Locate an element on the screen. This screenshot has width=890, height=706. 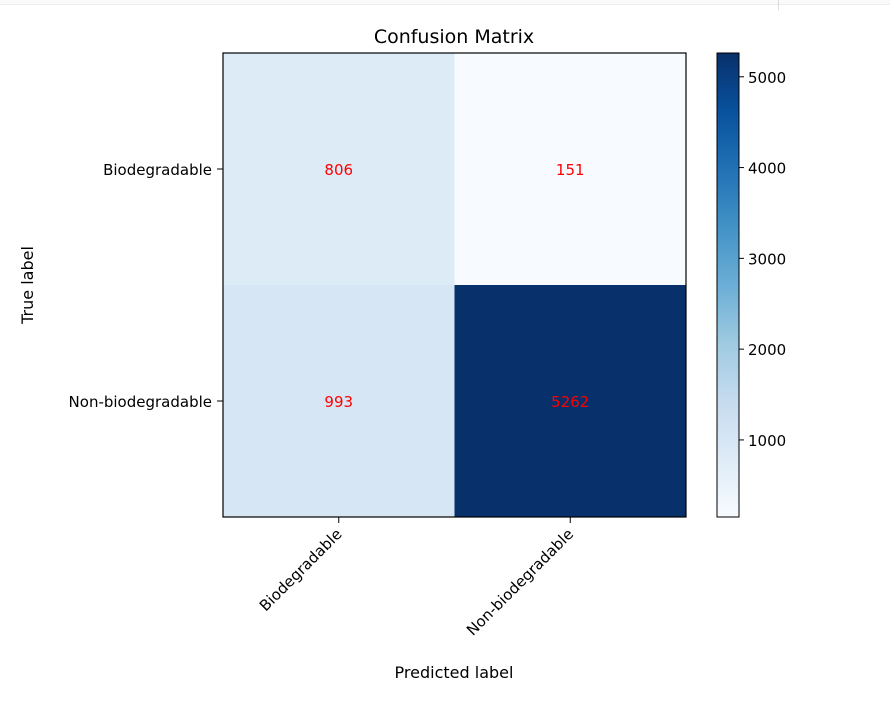
heatmap-cell-value-0-1: 151 is located at coordinates (570, 170).